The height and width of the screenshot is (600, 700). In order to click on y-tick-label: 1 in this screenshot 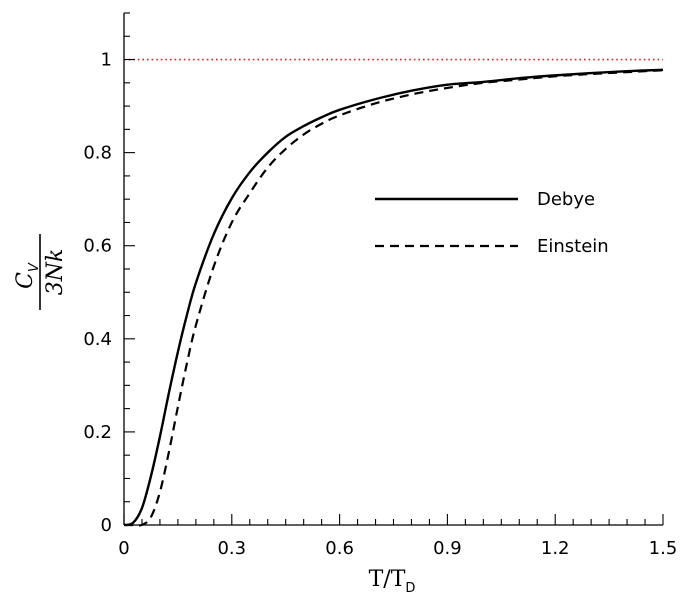, I will do `click(106, 60)`.